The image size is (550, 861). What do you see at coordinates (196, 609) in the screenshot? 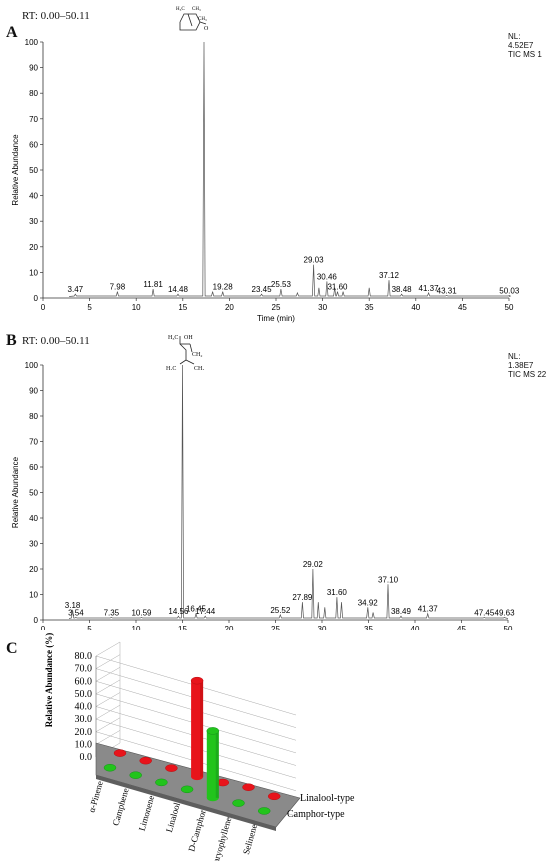
I see `peak-label: 16.45` at bounding box center [196, 609].